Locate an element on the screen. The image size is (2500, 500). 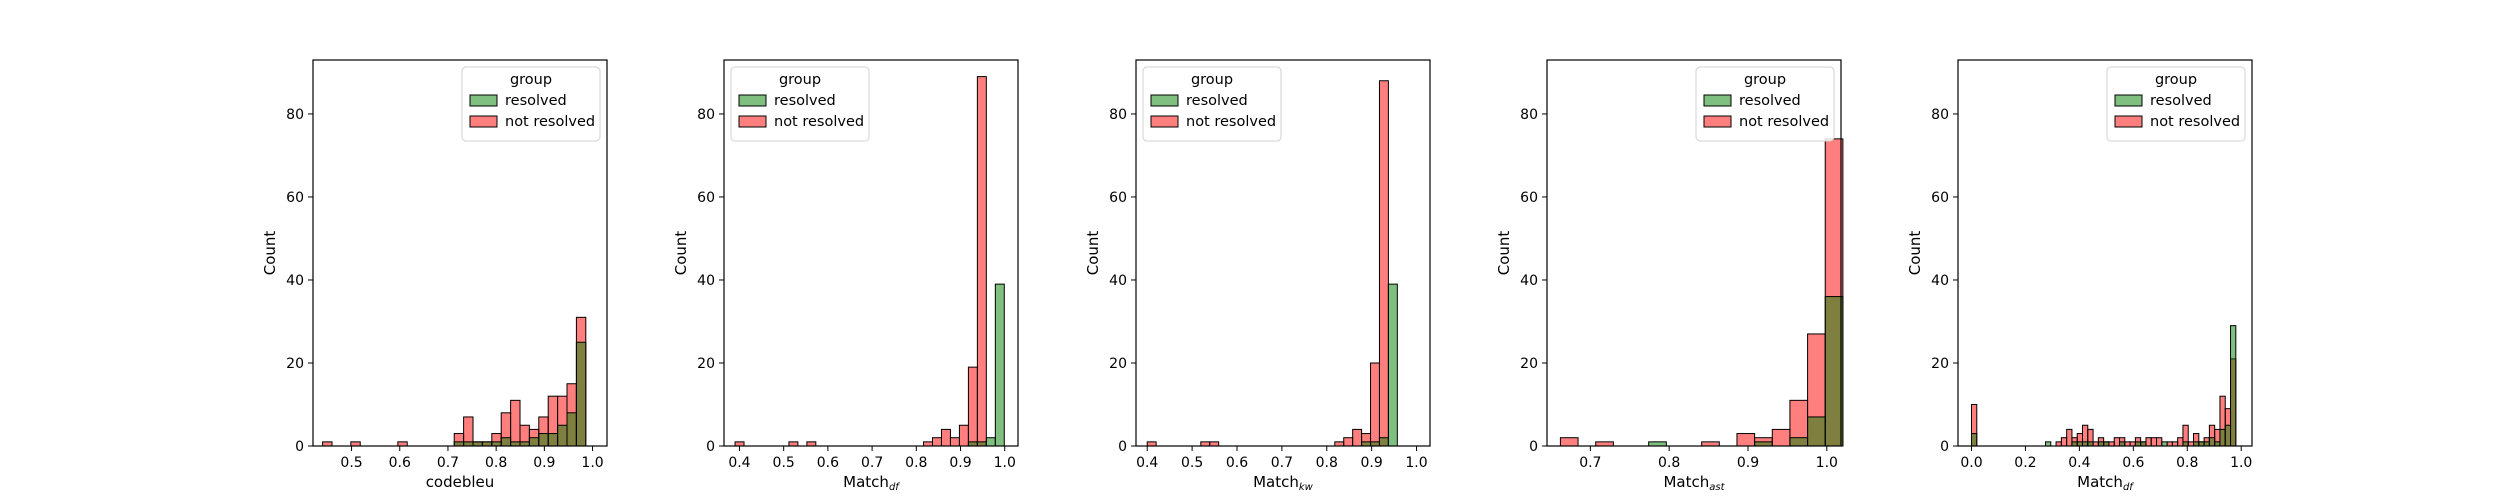
x-axis-title: Matchast is located at coordinates (1694, 483).